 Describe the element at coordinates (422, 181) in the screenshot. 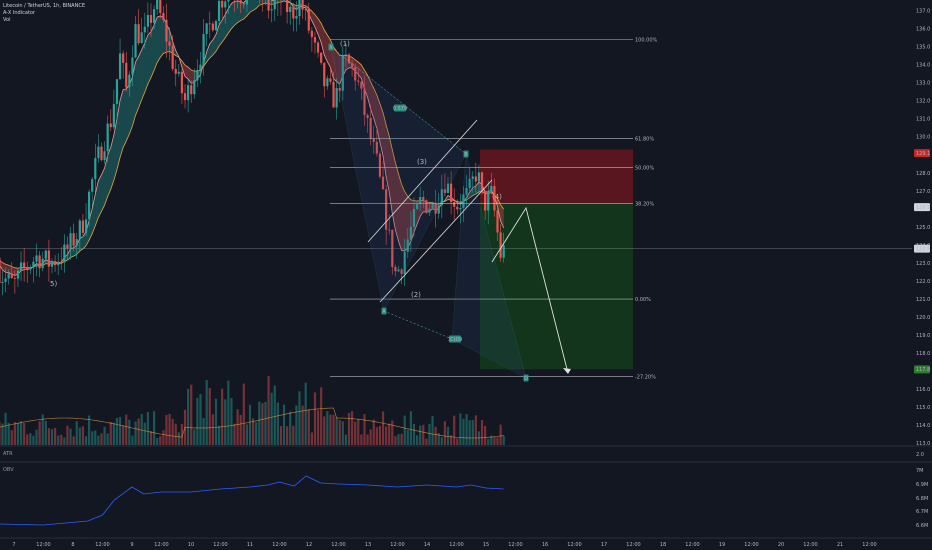

I see `wedge-upper-line` at that location.